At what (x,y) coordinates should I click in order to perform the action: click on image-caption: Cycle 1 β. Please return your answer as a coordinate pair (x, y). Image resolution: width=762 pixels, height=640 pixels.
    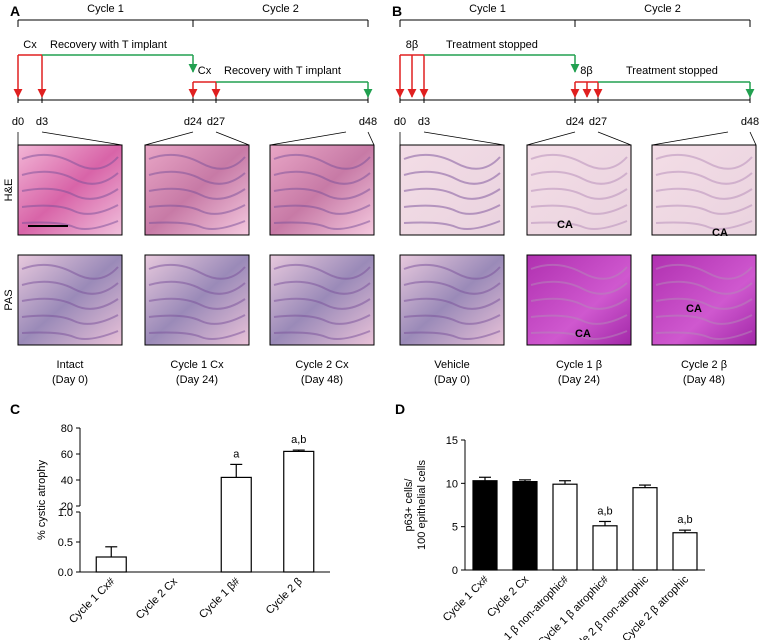
    Looking at the image, I should click on (579, 365).